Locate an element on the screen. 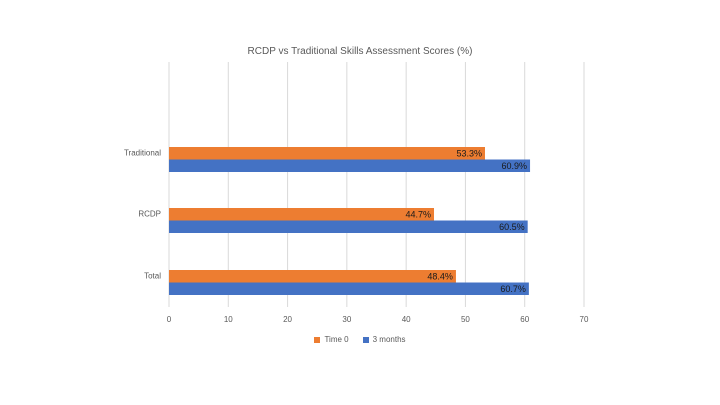 This screenshot has width=720, height=405. data-label: 53.3% is located at coordinates (469, 154).